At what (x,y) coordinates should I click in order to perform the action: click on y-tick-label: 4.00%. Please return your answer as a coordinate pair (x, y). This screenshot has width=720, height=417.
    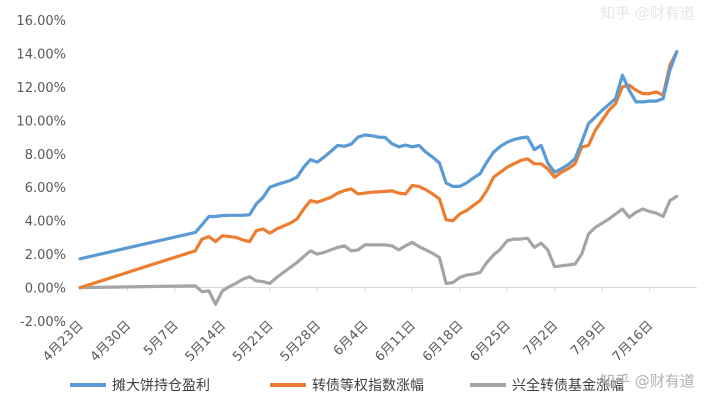
    Looking at the image, I should click on (45, 222).